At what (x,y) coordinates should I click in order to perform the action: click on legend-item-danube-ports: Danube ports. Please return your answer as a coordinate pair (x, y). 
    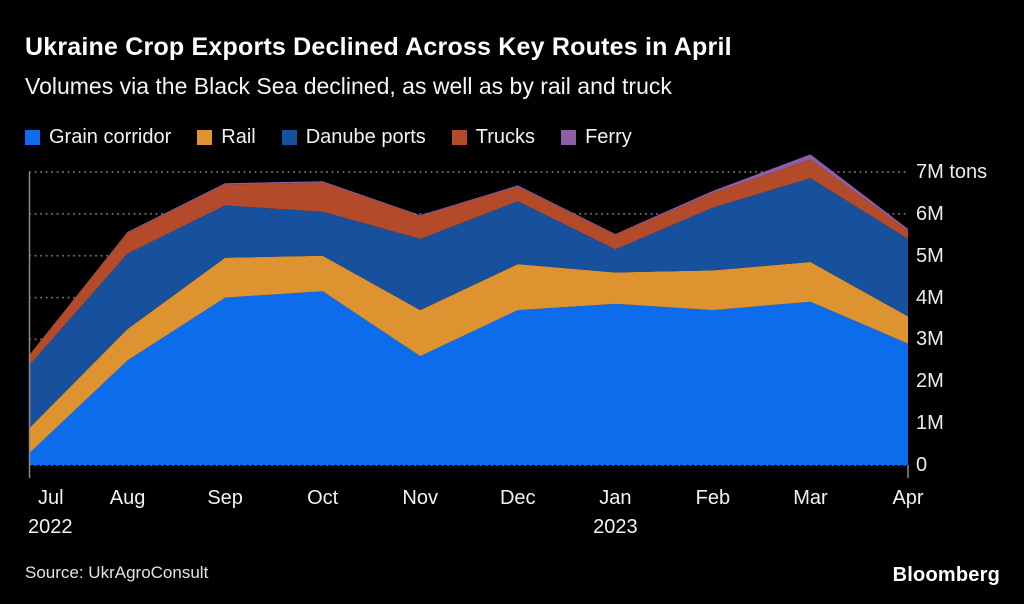
    Looking at the image, I should click on (353, 137).